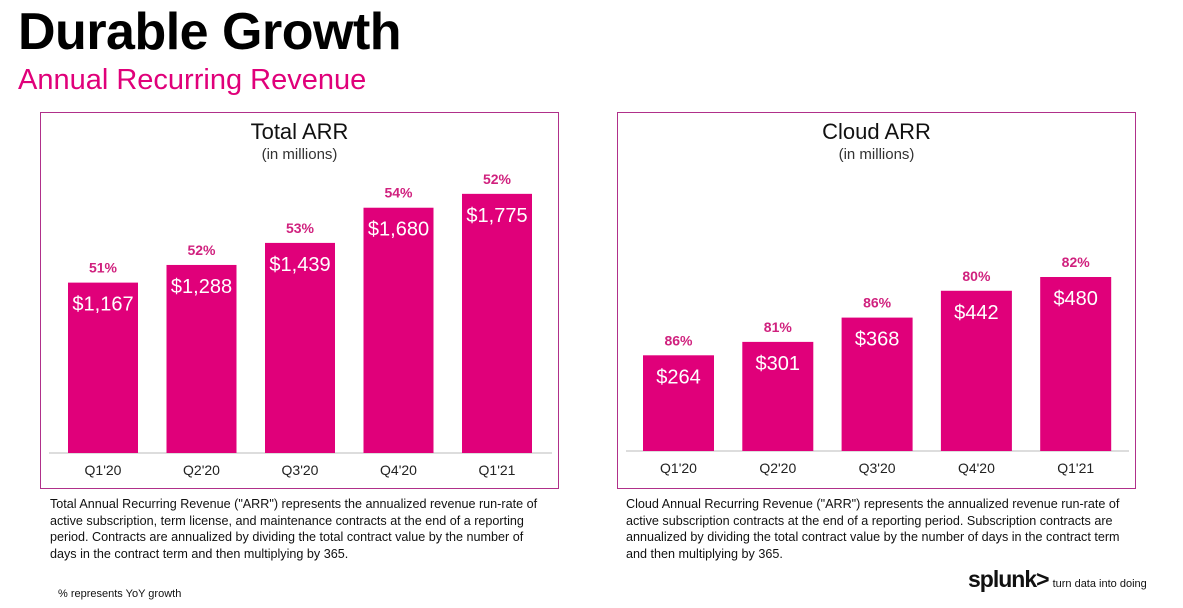 The image size is (1183, 608). I want to click on growth-label: 80%, so click(976, 276).